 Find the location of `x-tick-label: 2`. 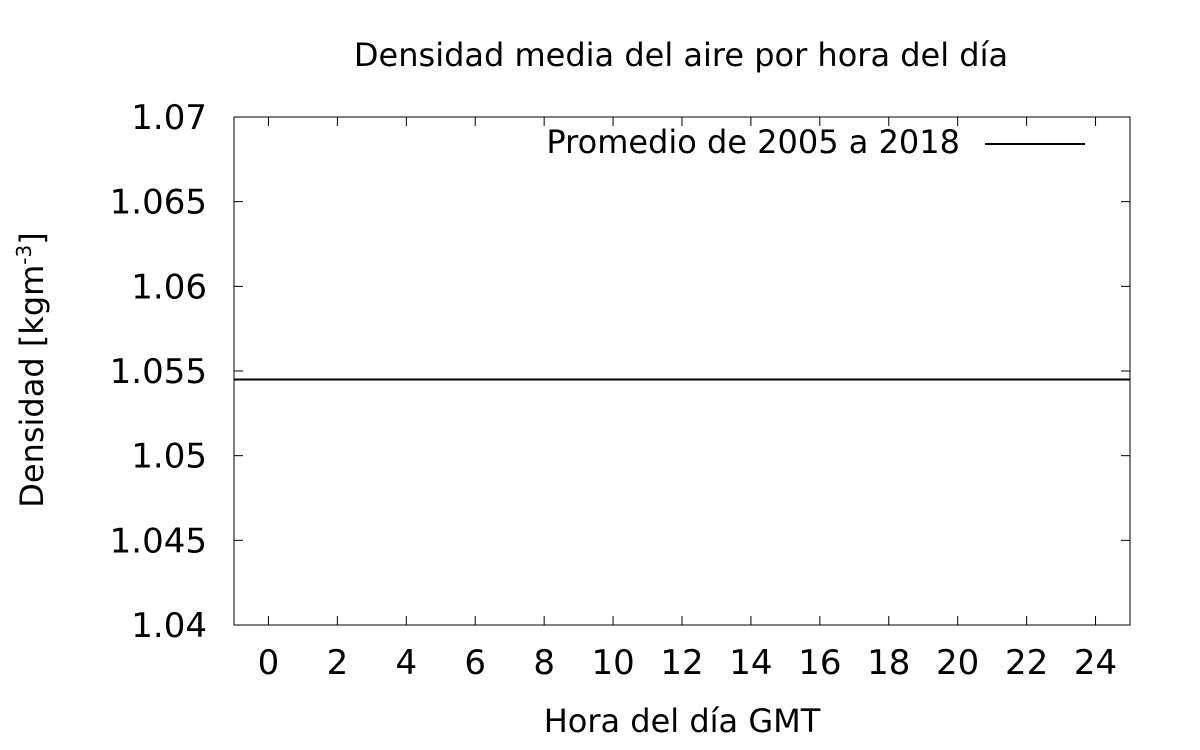

x-tick-label: 2 is located at coordinates (338, 663).